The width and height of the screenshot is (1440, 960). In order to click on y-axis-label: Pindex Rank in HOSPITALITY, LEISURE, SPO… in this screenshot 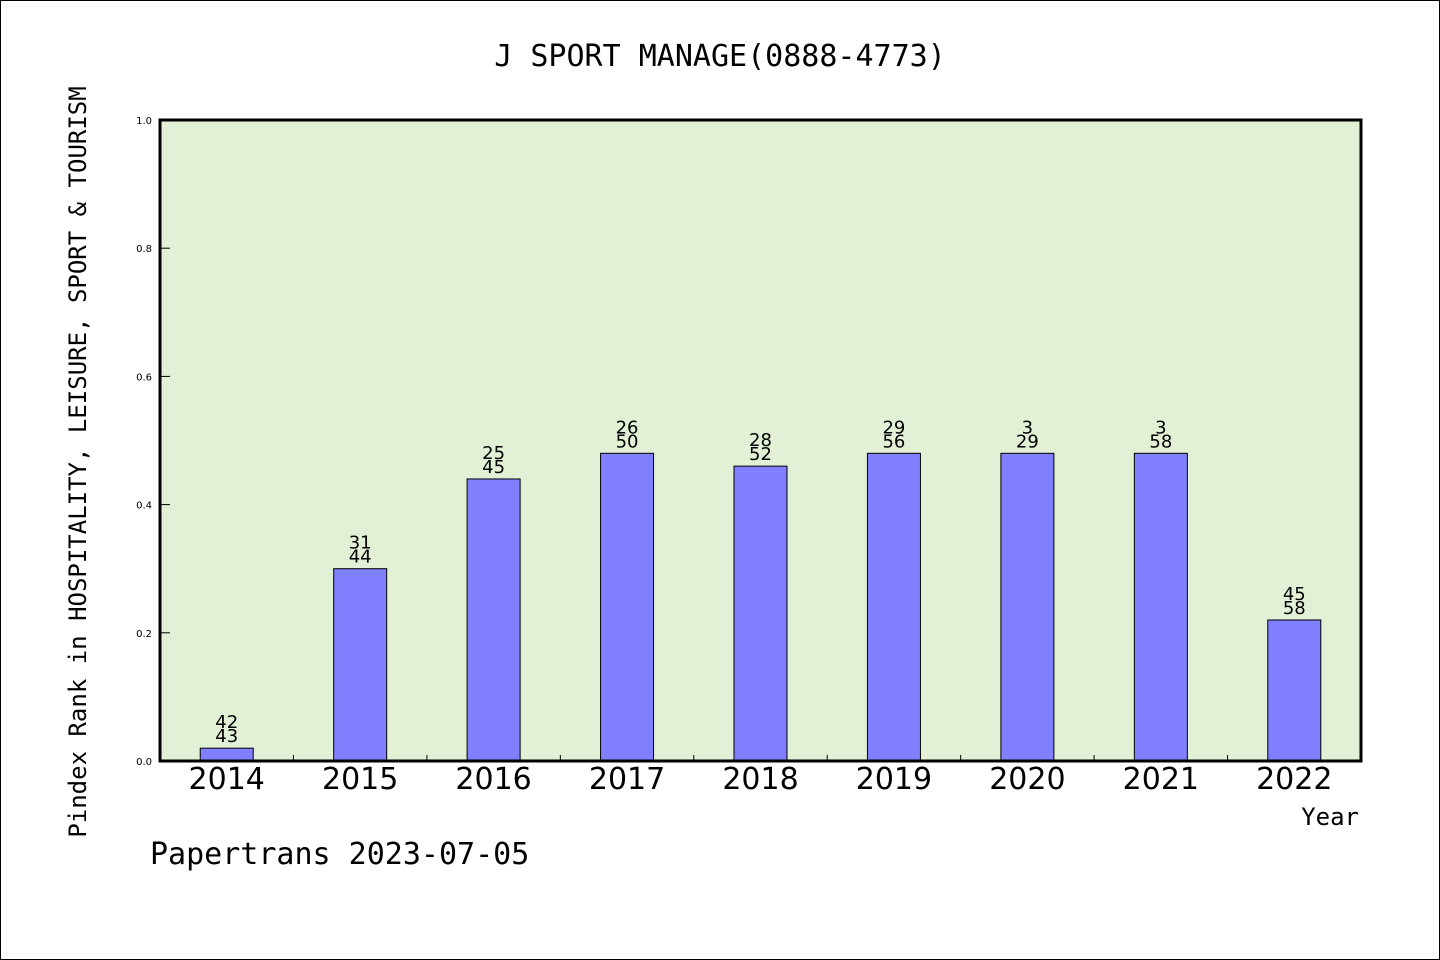, I will do `click(78, 461)`.